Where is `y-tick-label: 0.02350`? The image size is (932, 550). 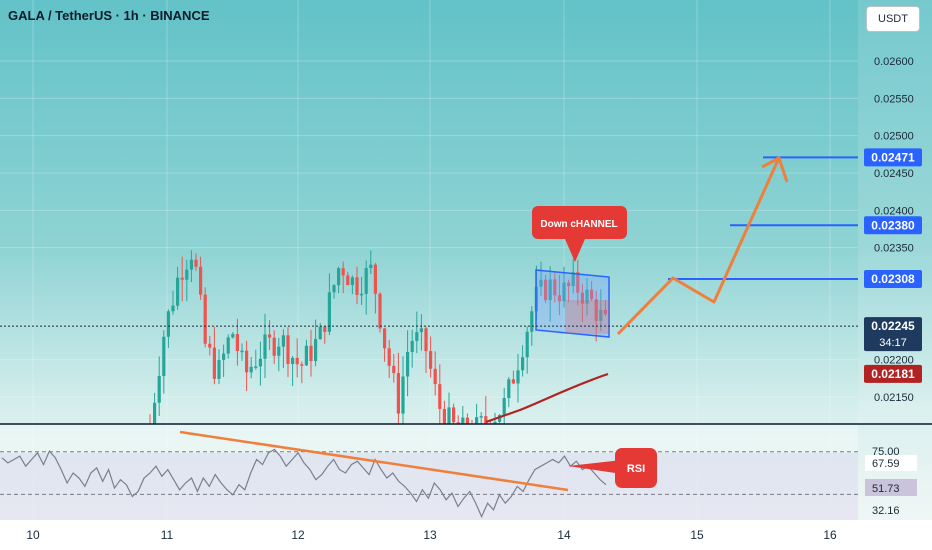 y-tick-label: 0.02350 is located at coordinates (894, 249).